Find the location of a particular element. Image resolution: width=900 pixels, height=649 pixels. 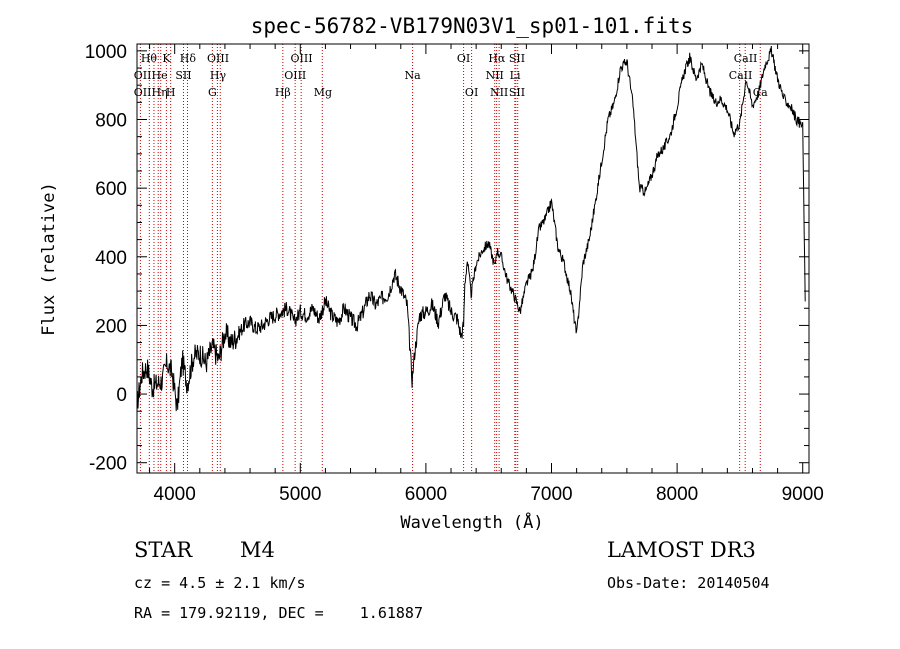

emission-line-label: K is located at coordinates (166, 58).